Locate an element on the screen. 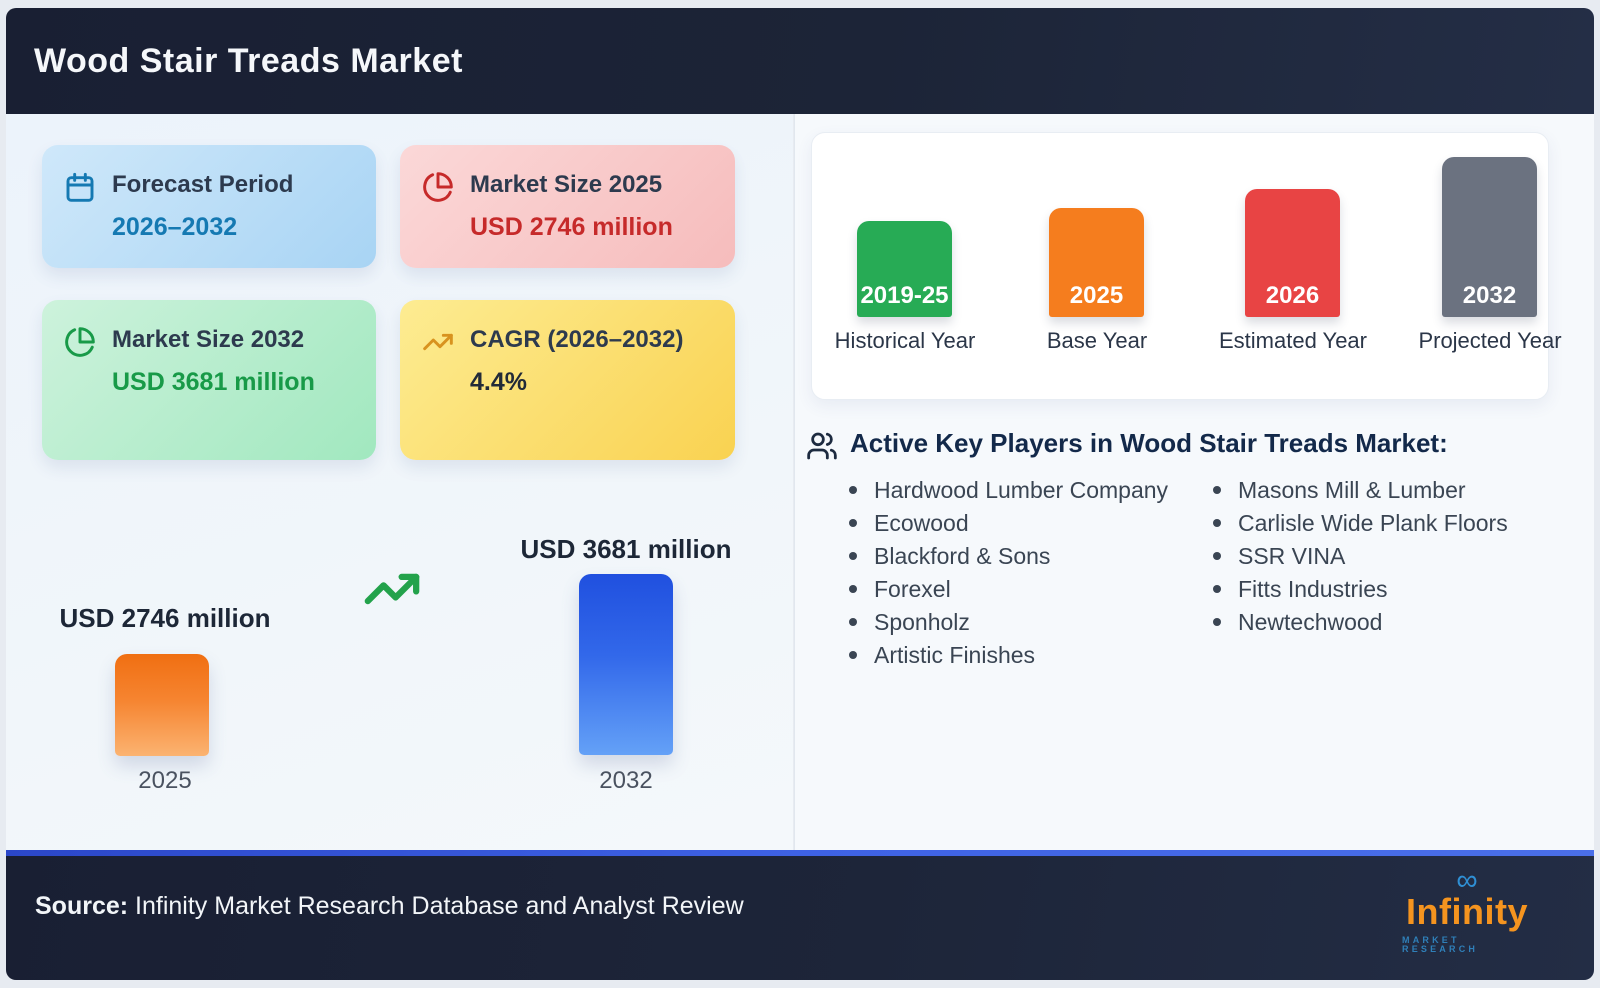 This screenshot has width=1600, height=988. timeline-bar-projected: 2032 is located at coordinates (1489, 237).